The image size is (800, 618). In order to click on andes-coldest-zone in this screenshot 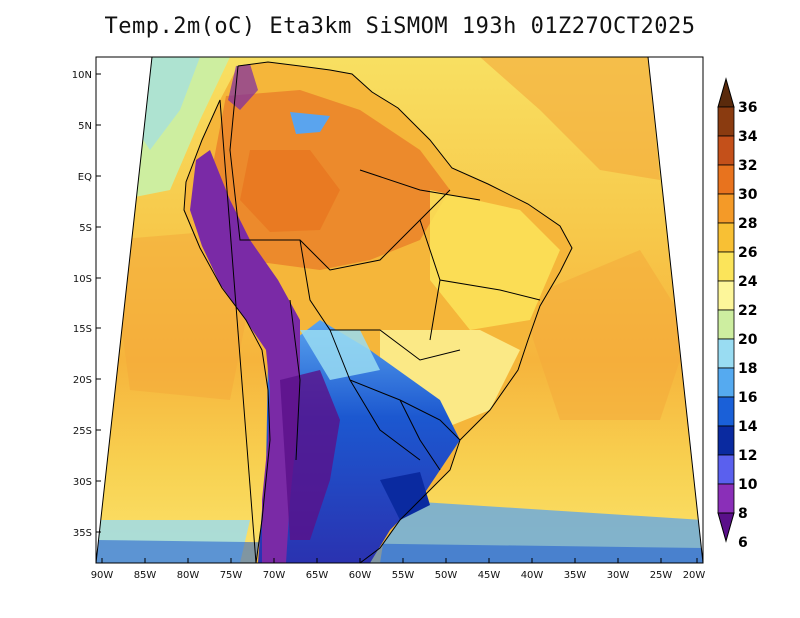, I will do `click(310, 455)`.